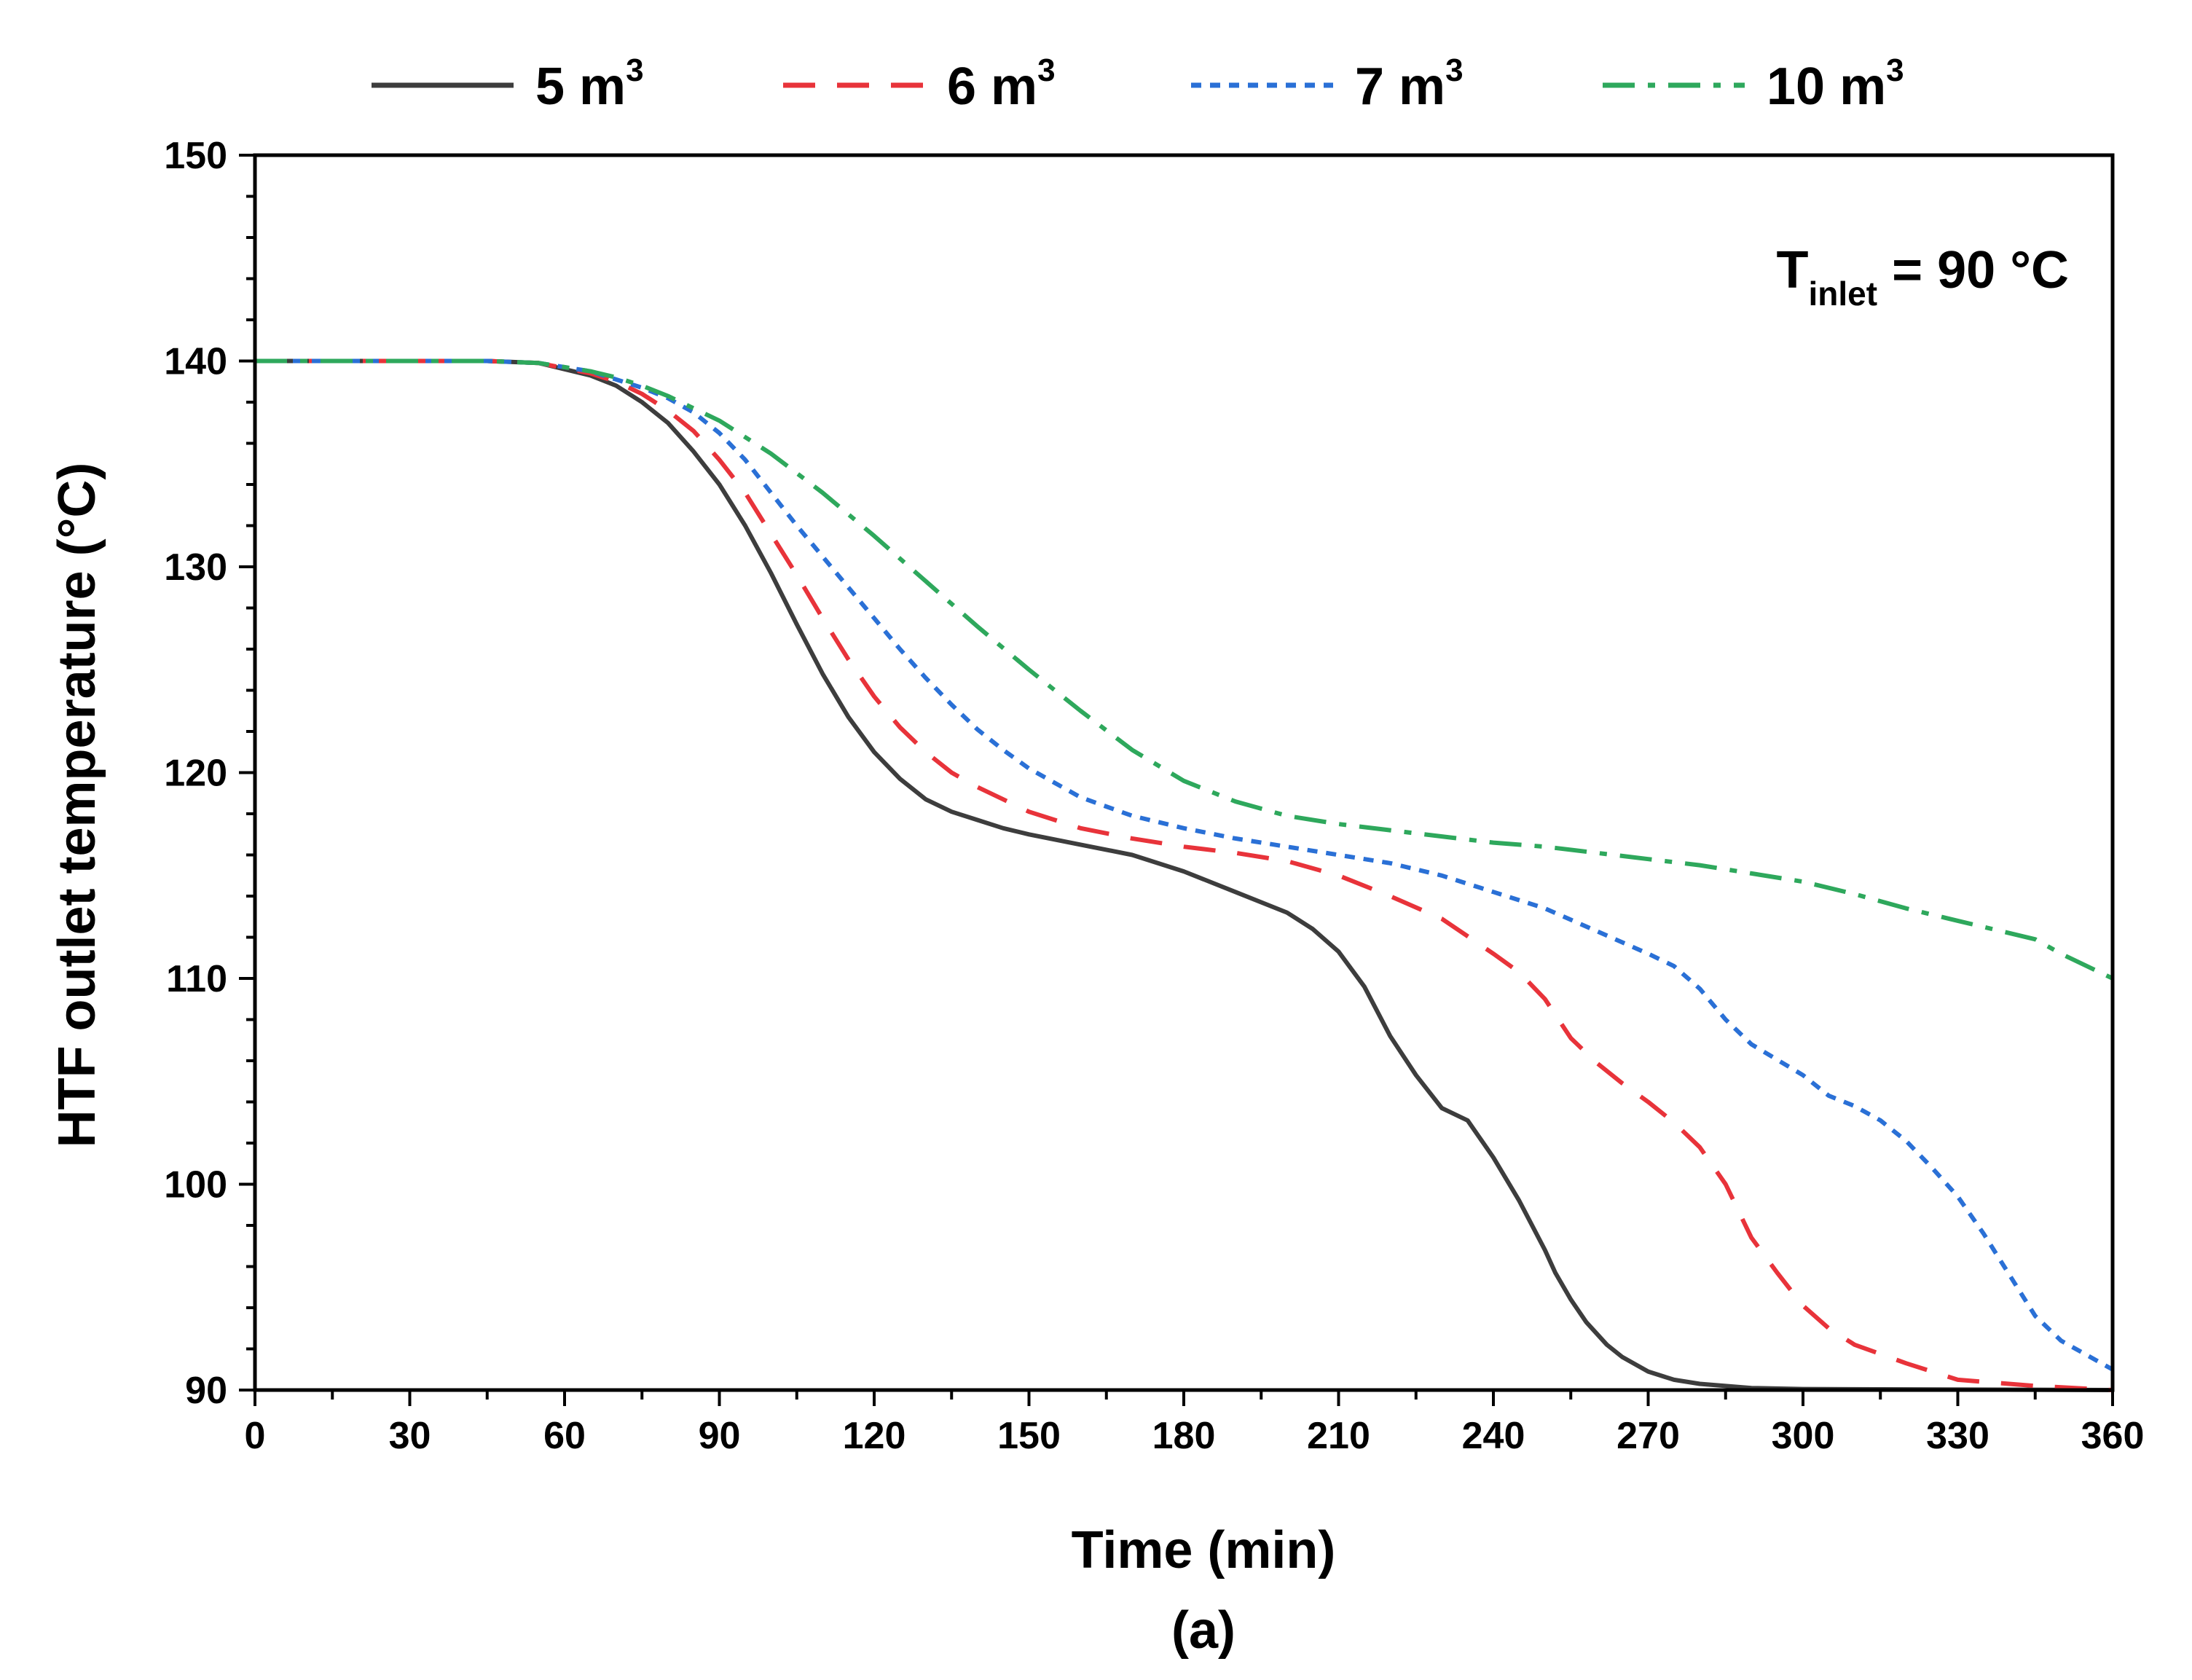 The image size is (2192, 1680). Describe the element at coordinates (1973, 270) in the screenshot. I see `annotation-rest: = 90 °C` at that location.